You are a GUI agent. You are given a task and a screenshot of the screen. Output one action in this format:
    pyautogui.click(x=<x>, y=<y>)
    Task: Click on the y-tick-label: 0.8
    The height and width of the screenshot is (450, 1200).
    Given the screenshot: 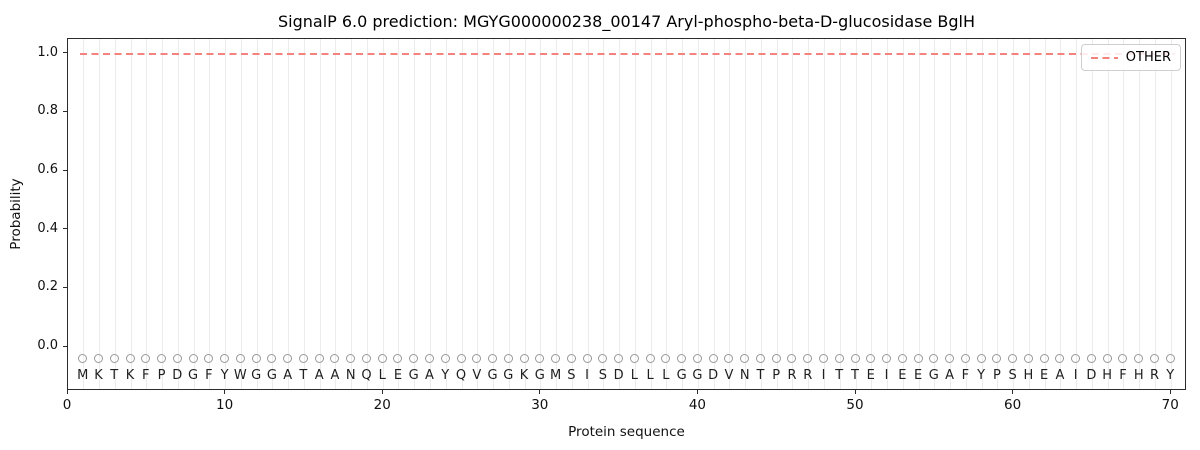 What is the action you would take?
    pyautogui.click(x=47, y=111)
    